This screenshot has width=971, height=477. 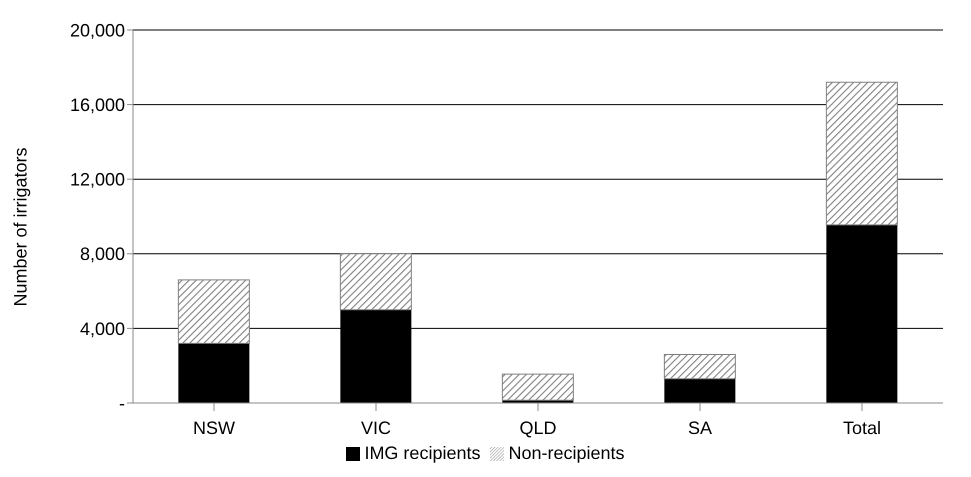 I want to click on legend-label: IMG recipients, so click(x=422, y=453).